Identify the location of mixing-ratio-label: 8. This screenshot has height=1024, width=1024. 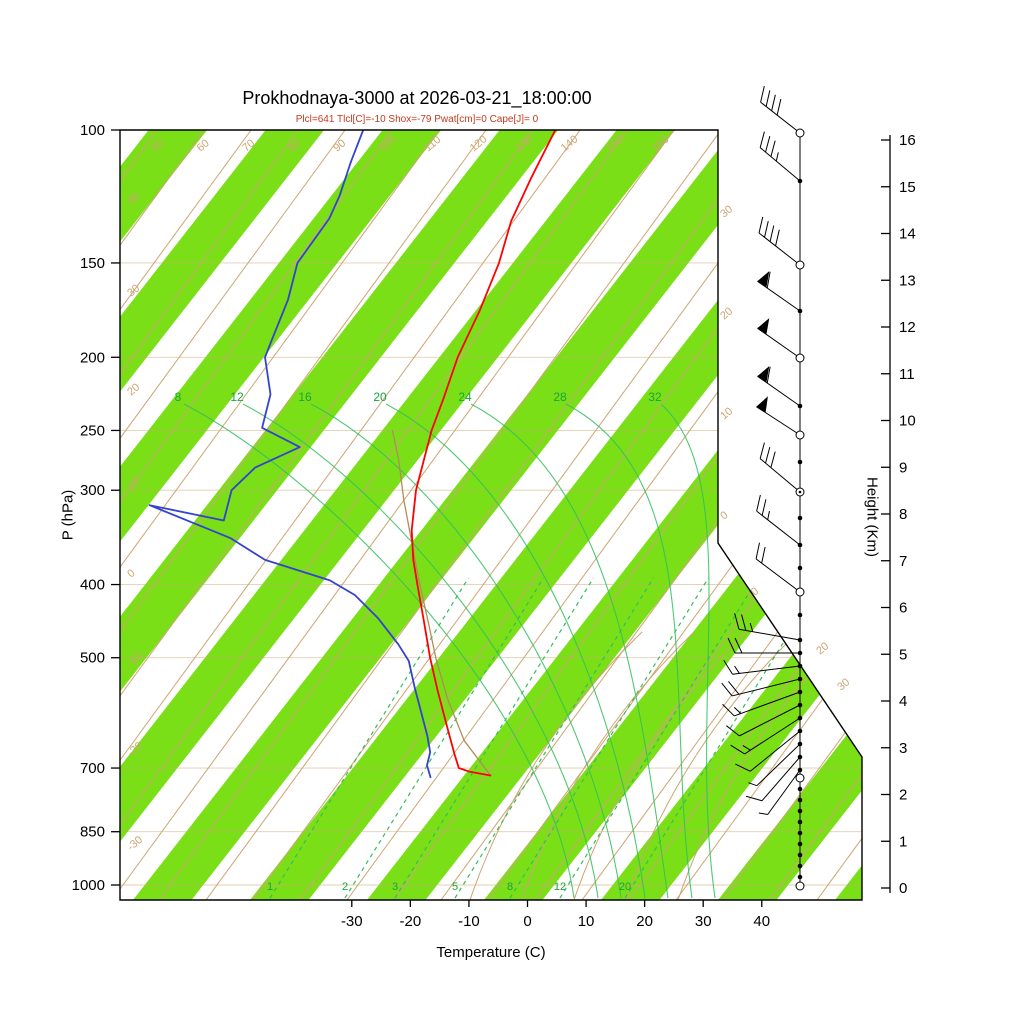
(510, 887).